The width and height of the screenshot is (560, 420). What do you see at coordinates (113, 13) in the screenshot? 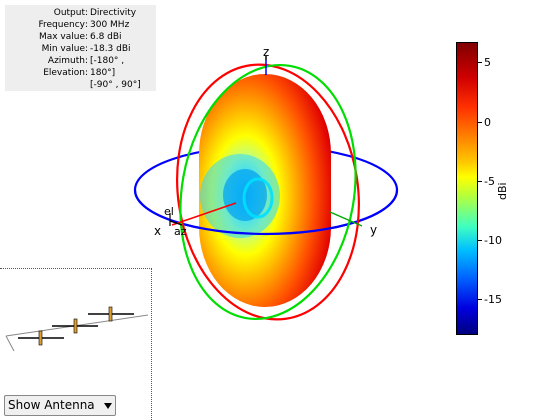
I see `info-value: Directivity` at bounding box center [113, 13].